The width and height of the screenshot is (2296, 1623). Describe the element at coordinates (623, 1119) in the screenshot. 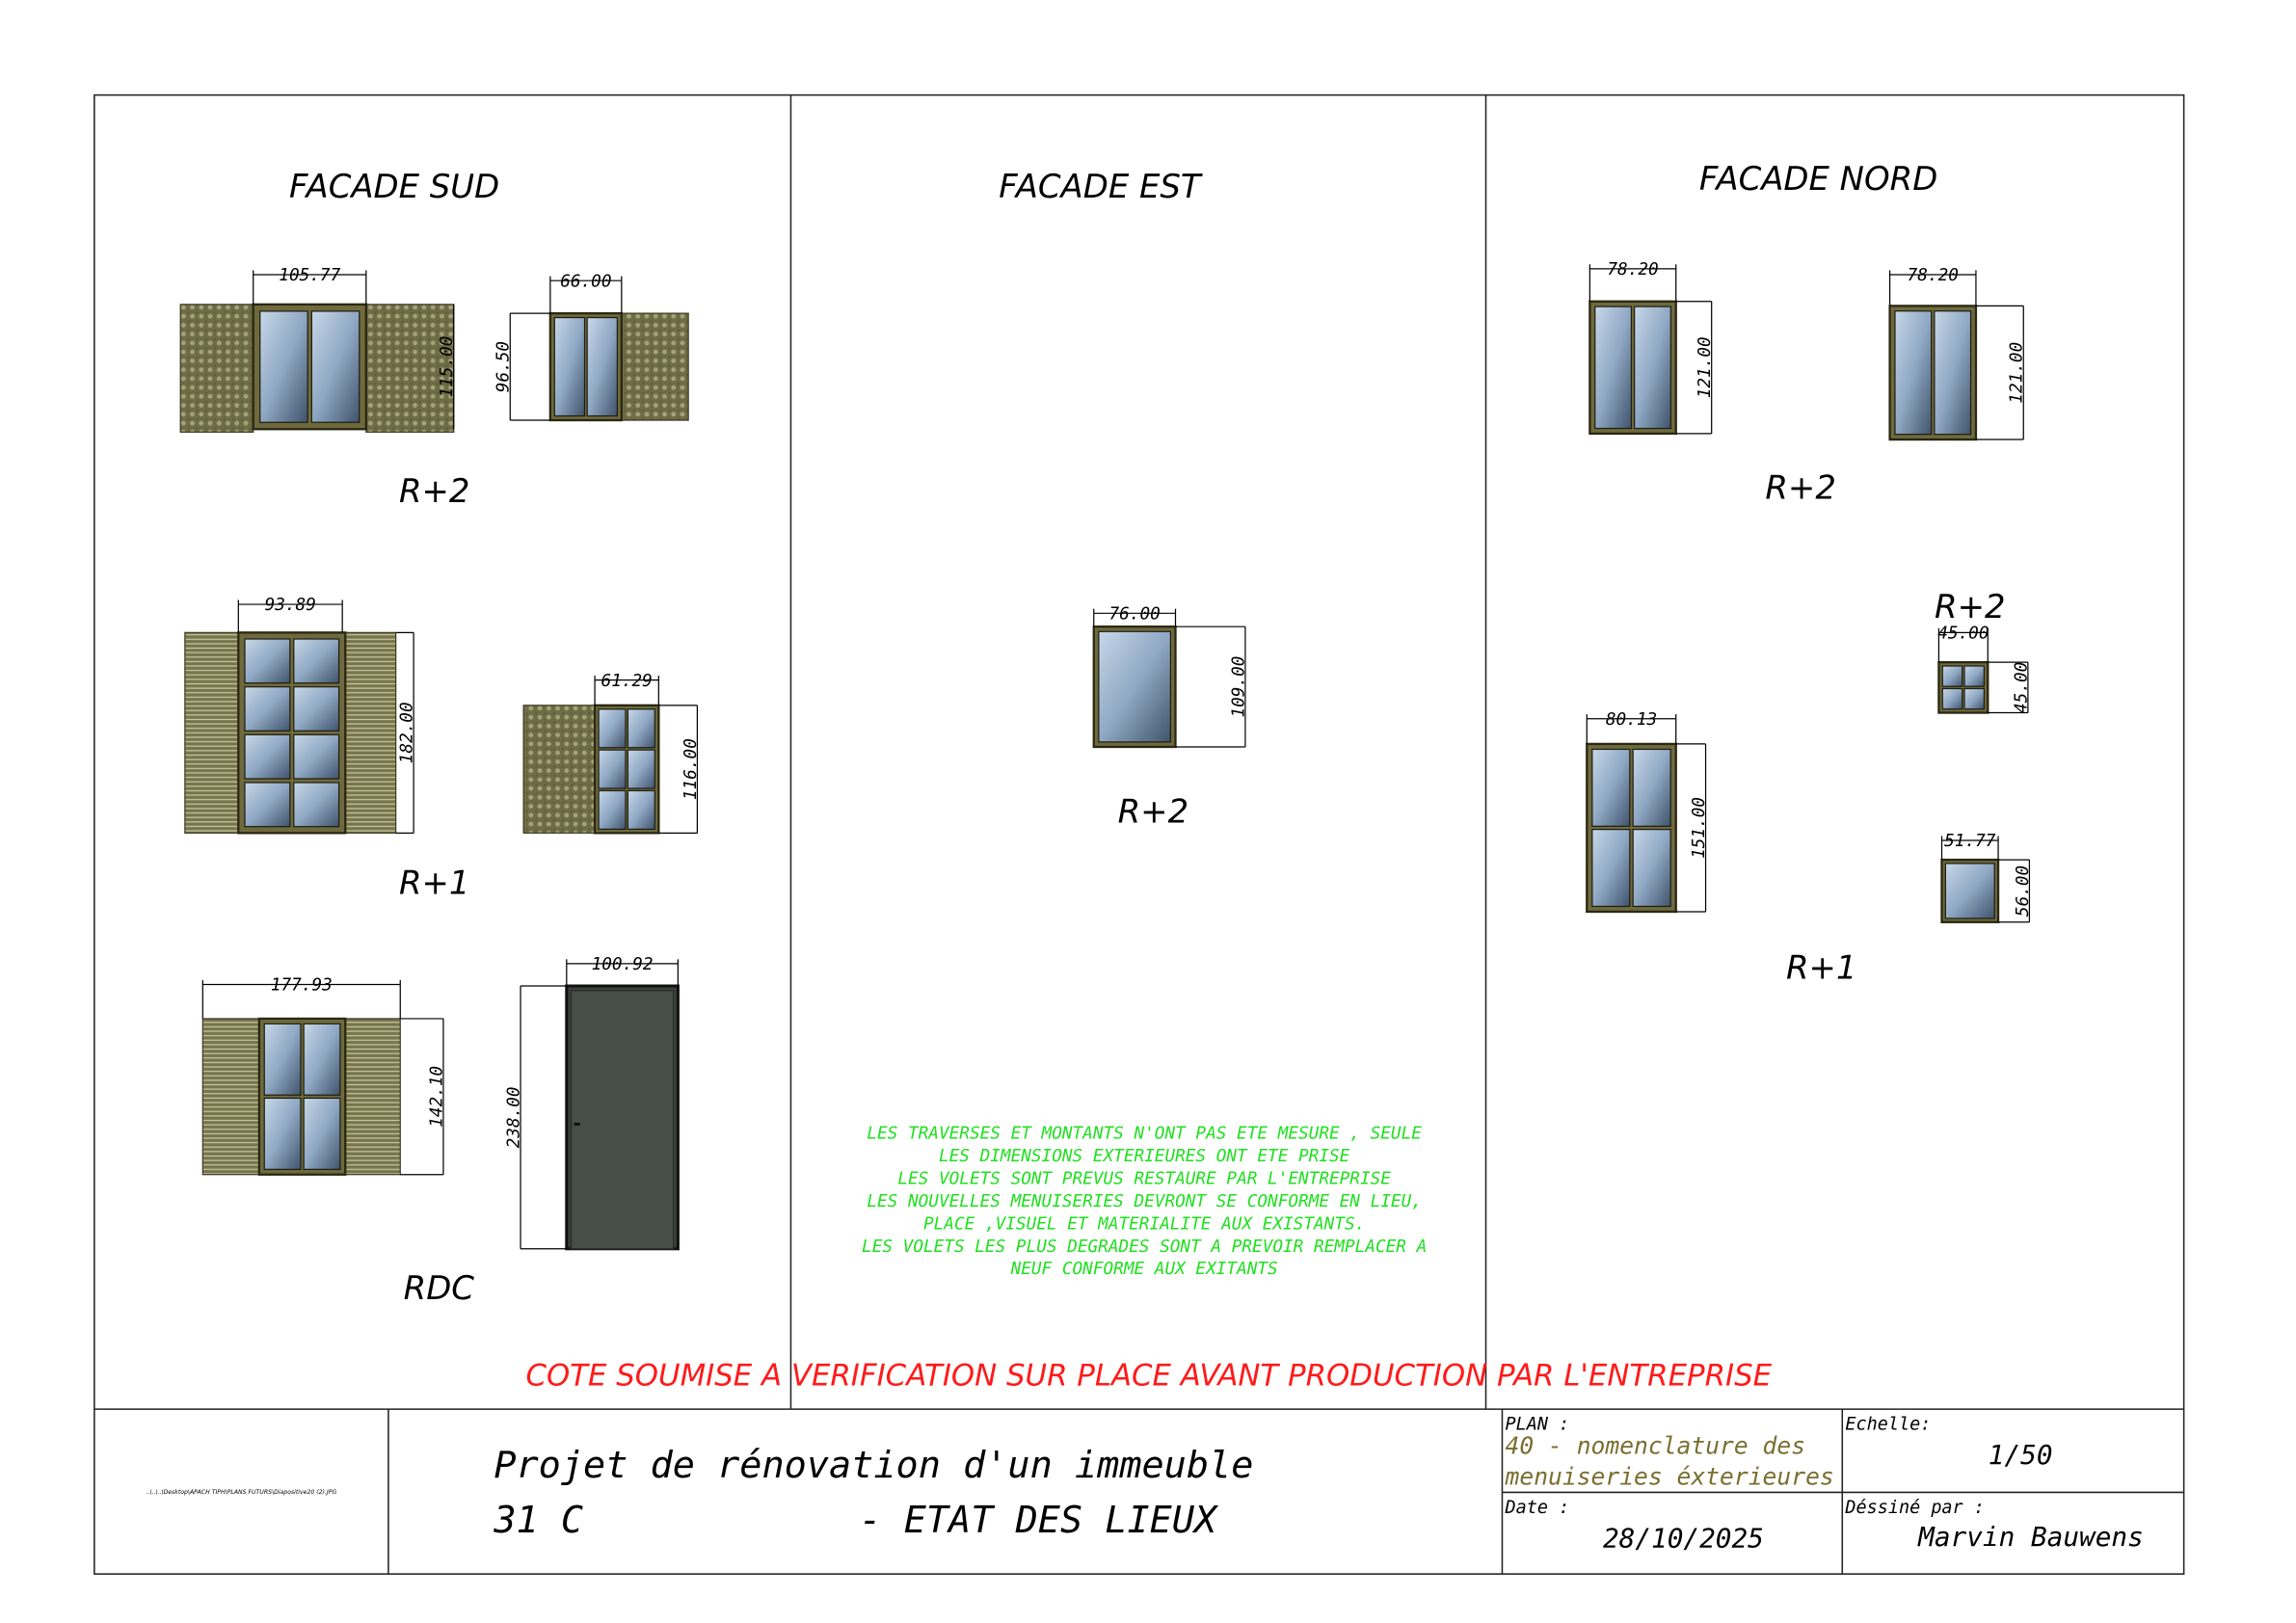

I see `door-panel` at that location.